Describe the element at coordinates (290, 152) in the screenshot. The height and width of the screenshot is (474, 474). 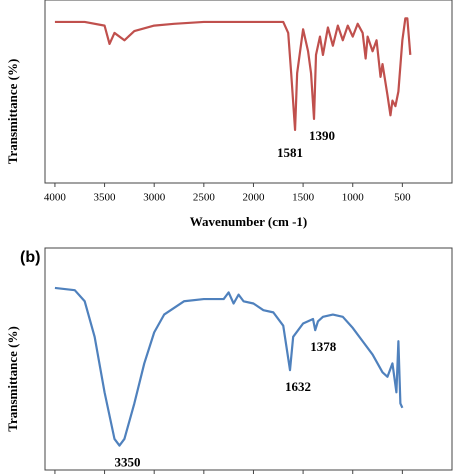
I see `peak-annotation: 1581` at that location.